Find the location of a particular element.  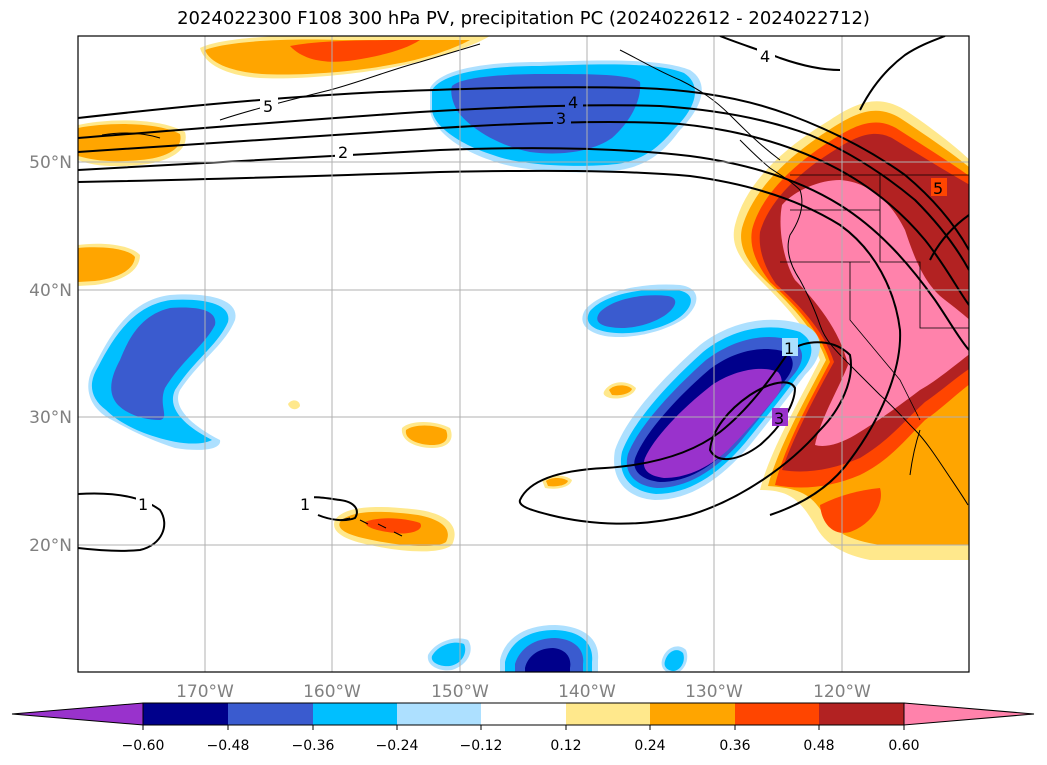

lon-label-160w: 160°W is located at coordinates (332, 692).